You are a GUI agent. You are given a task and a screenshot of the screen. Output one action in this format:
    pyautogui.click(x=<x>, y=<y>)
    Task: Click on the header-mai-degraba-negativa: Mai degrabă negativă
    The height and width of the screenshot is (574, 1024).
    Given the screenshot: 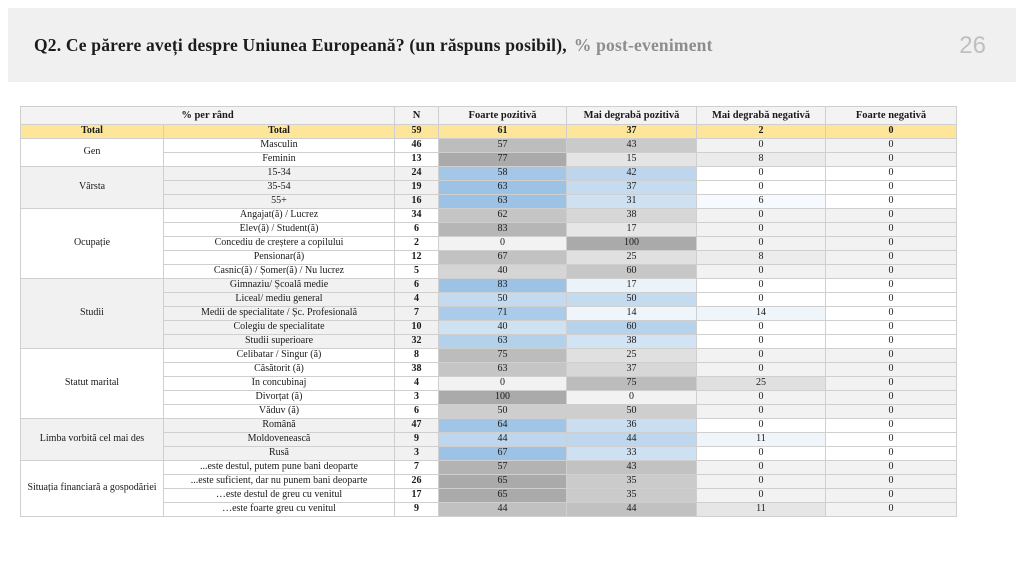 What is the action you would take?
    pyautogui.click(x=761, y=115)
    